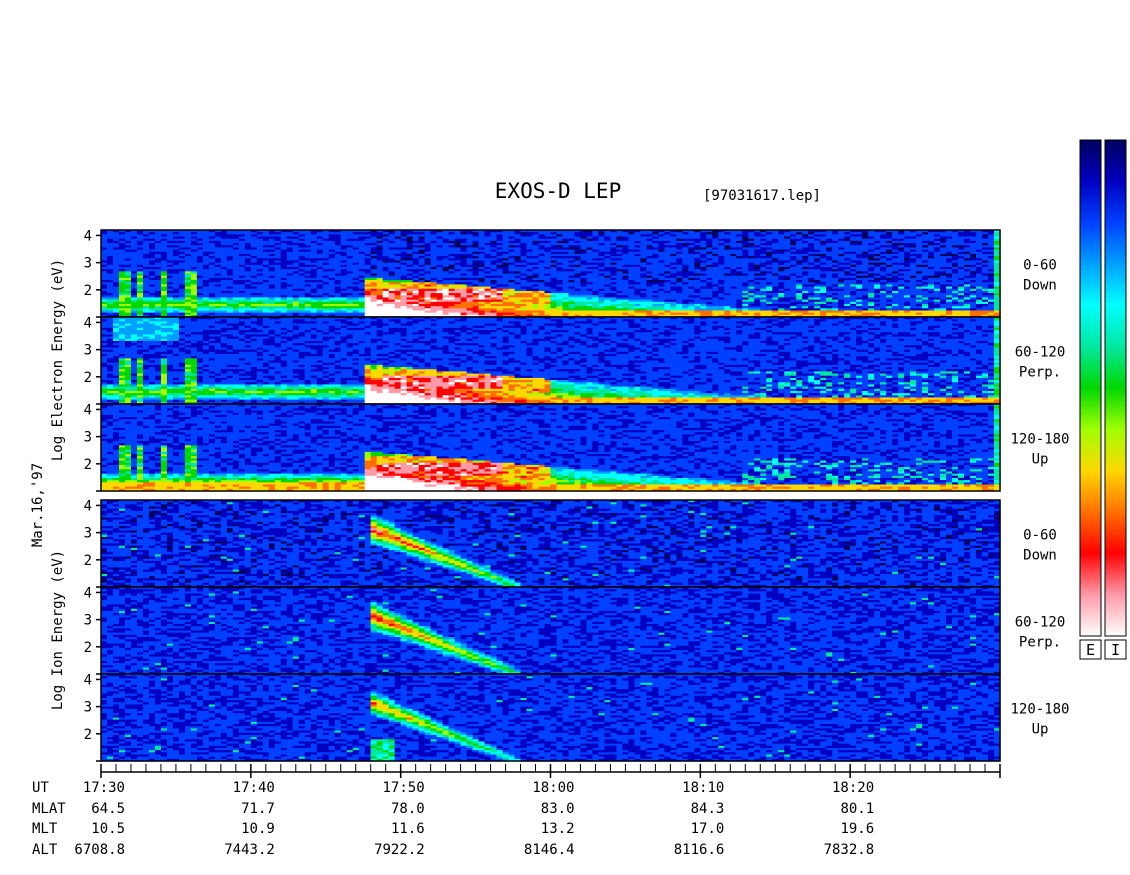 This screenshot has width=1130, height=875. I want to click on ephemeris-mlt-value: 11.6, so click(408, 829).